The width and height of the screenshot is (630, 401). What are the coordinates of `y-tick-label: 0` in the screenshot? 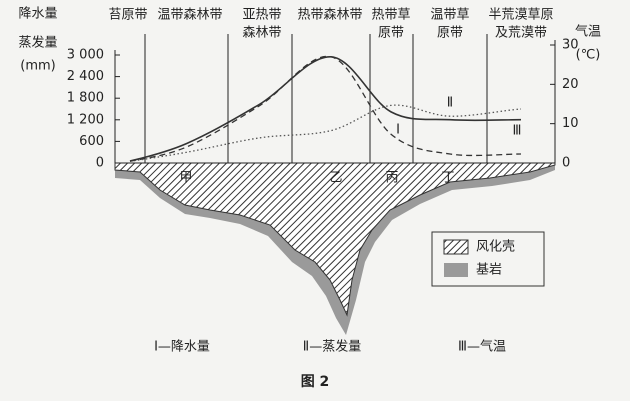 It's located at (100, 163).